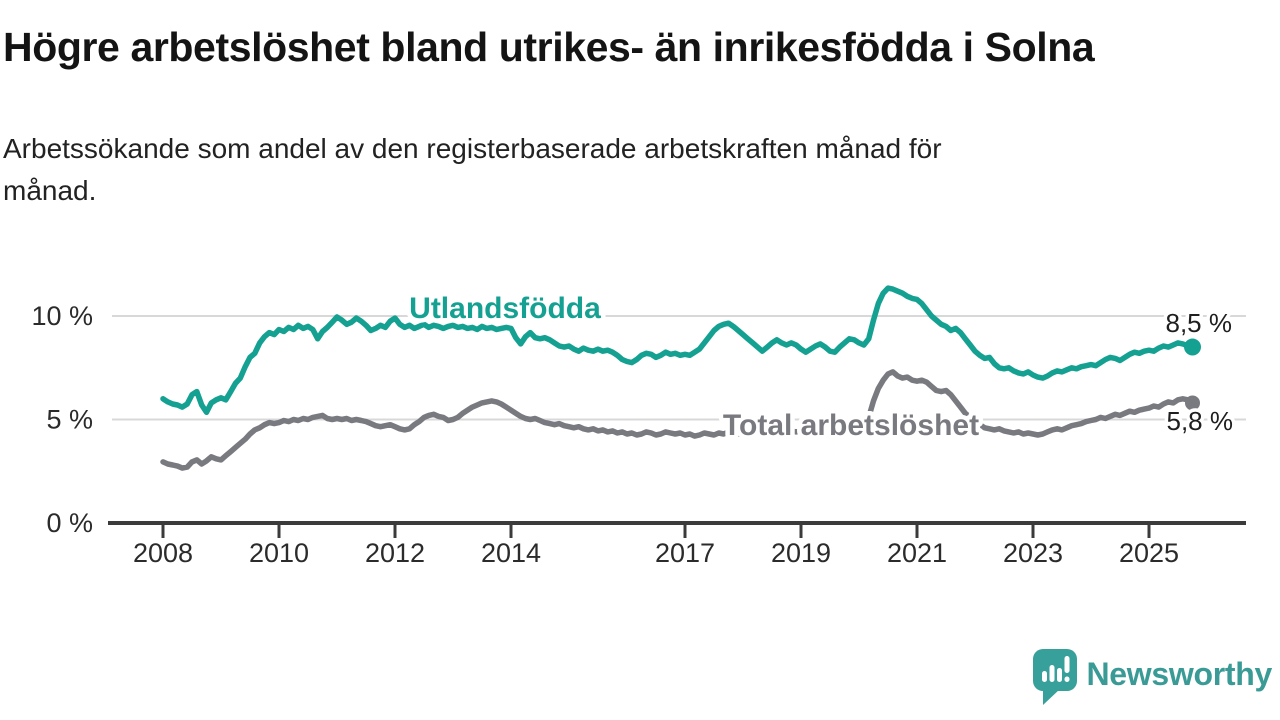 The width and height of the screenshot is (1280, 720). I want to click on logo-exclamation-dot, so click(1066, 679).